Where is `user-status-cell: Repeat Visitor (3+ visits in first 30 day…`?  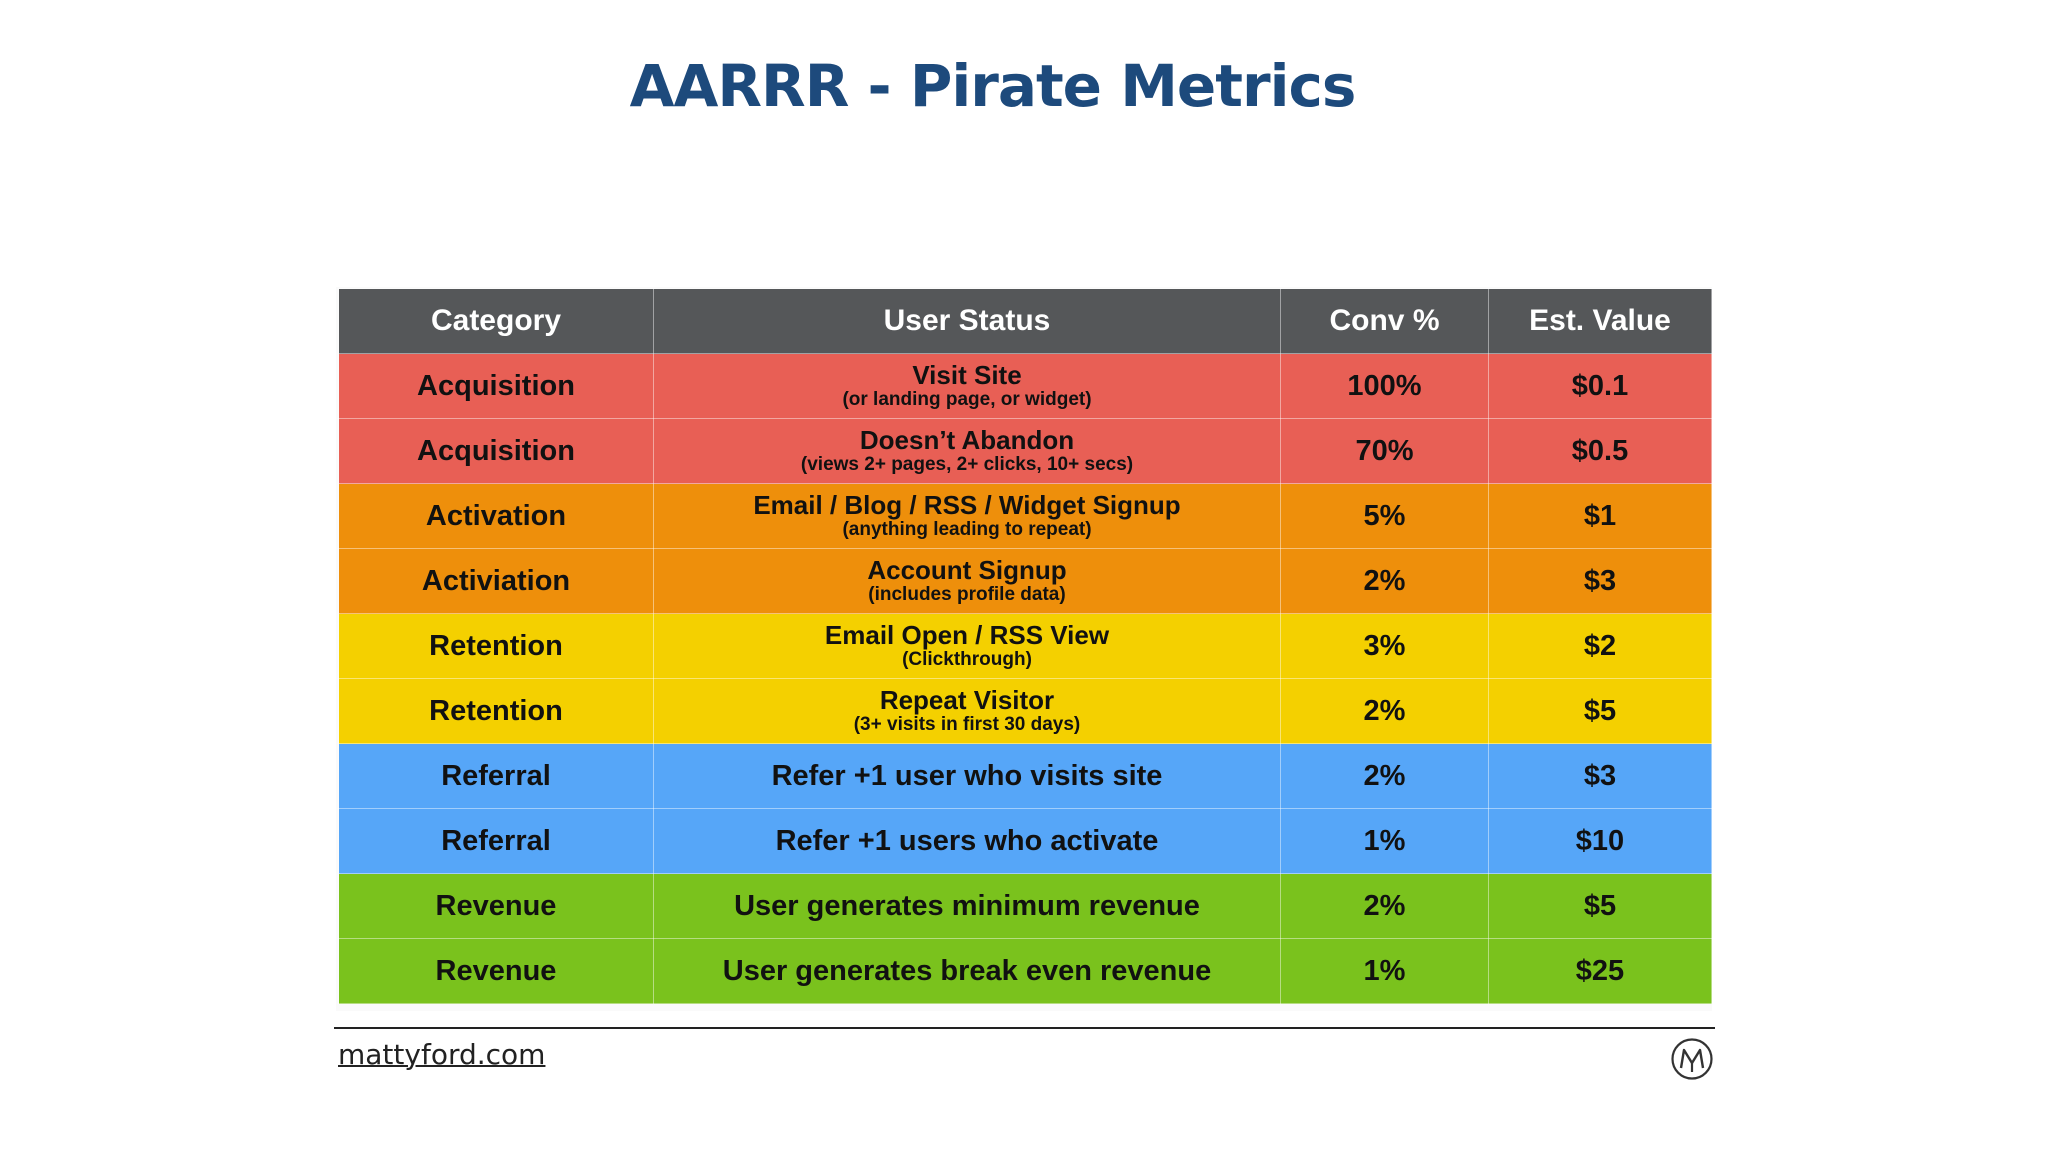 user-status-cell: Repeat Visitor (3+ visits in first 30 day… is located at coordinates (967, 711).